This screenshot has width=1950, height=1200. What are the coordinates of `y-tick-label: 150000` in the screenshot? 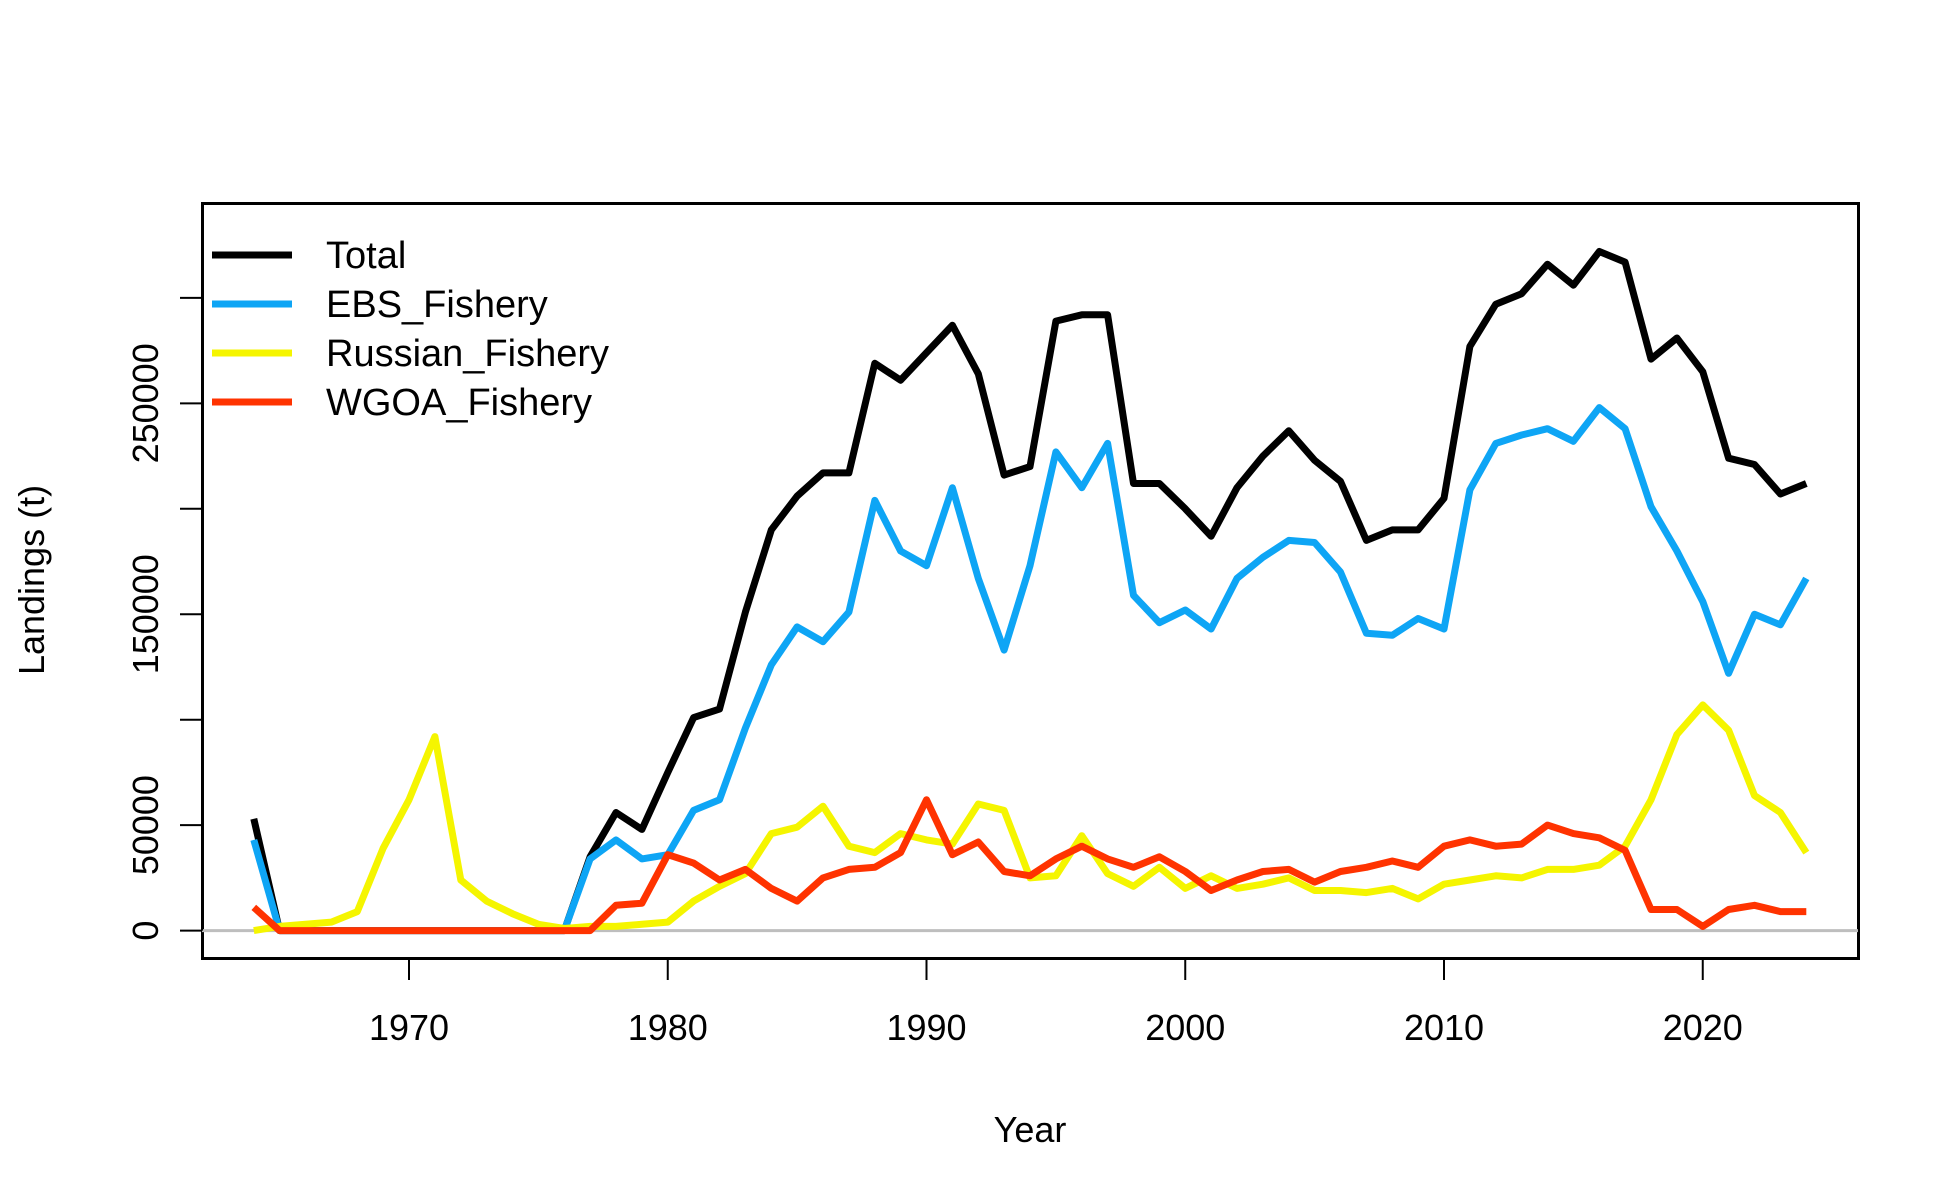 It's located at (145, 614).